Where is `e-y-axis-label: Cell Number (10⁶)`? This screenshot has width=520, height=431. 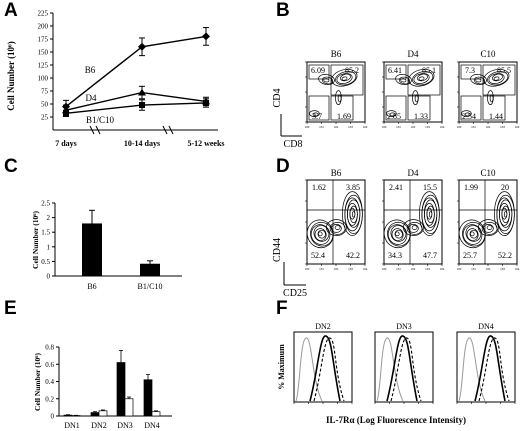
e-y-axis-label: Cell Number (10⁶) is located at coordinates (37, 382).